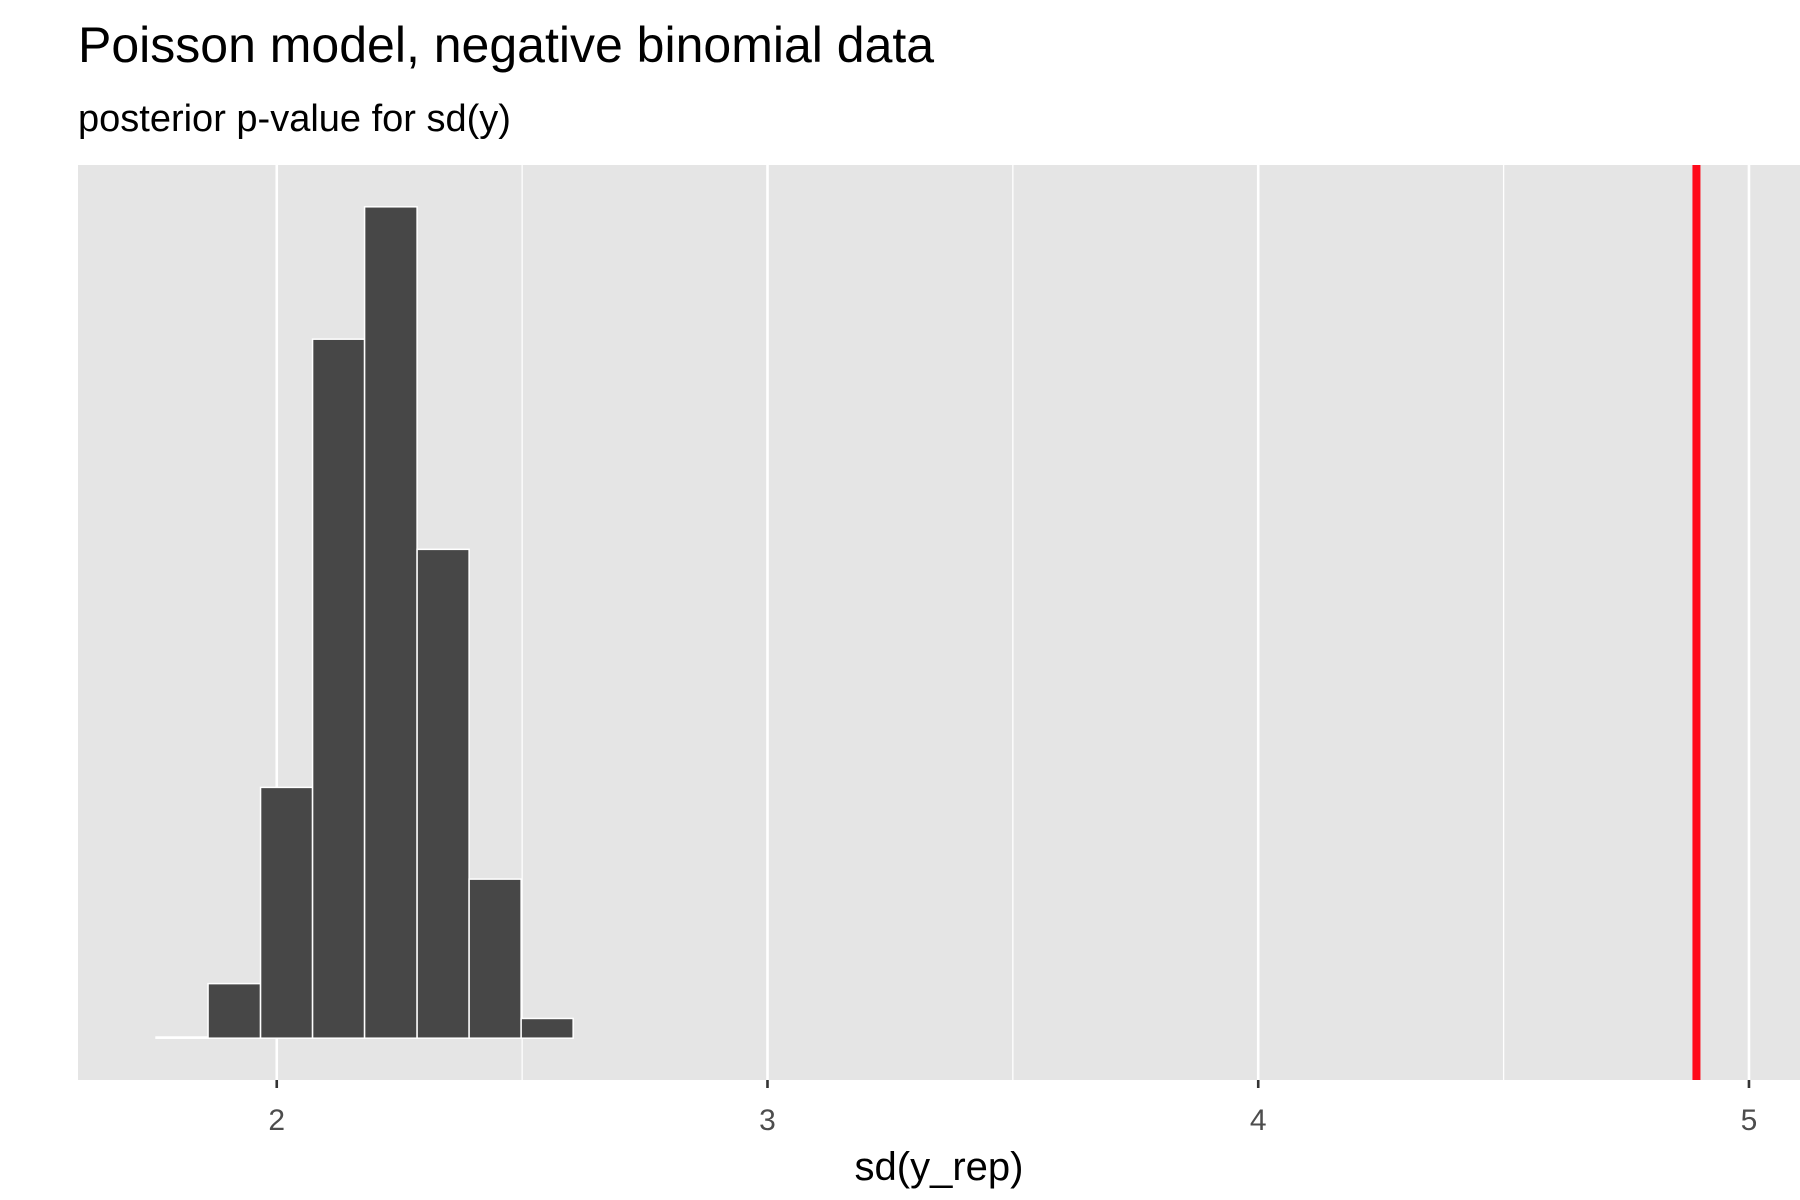  What do you see at coordinates (767, 1120) in the screenshot?
I see `x-tick-label: 3` at bounding box center [767, 1120].